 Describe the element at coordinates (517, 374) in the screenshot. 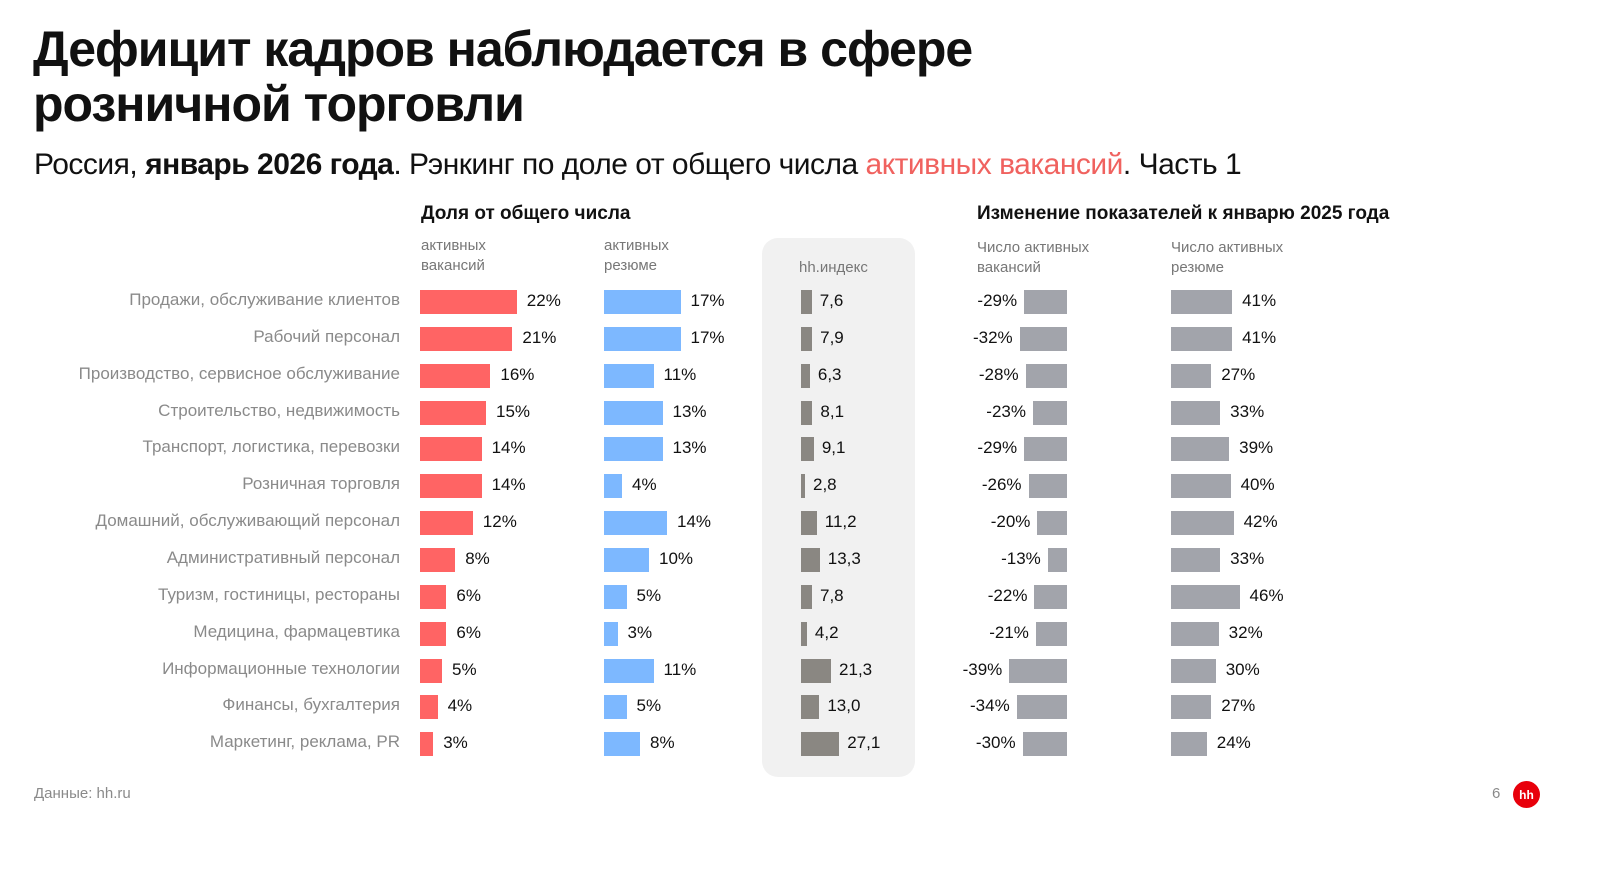

I see `value-label-vacancies: 16%` at that location.